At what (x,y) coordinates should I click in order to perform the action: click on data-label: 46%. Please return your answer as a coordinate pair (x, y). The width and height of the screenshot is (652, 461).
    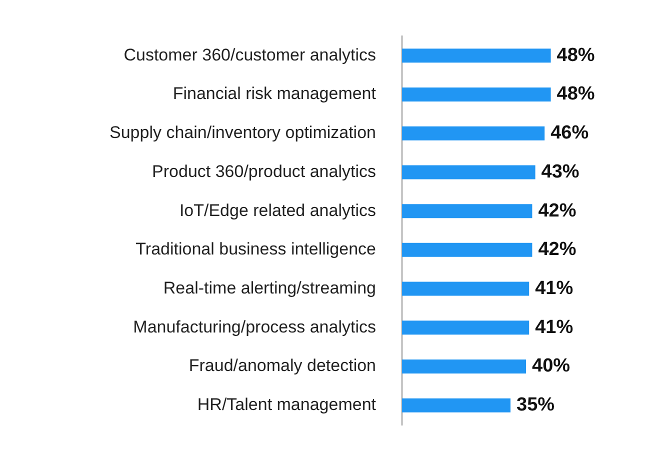
    Looking at the image, I should click on (569, 133).